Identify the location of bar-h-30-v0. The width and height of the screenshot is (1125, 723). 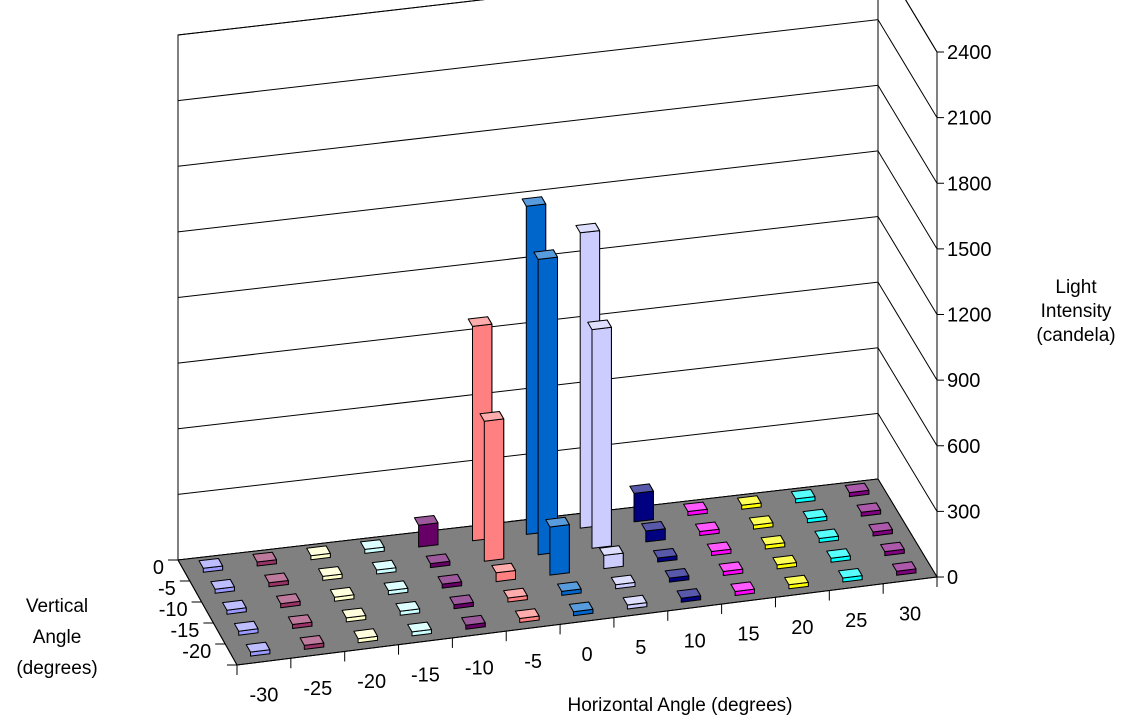
(211, 565).